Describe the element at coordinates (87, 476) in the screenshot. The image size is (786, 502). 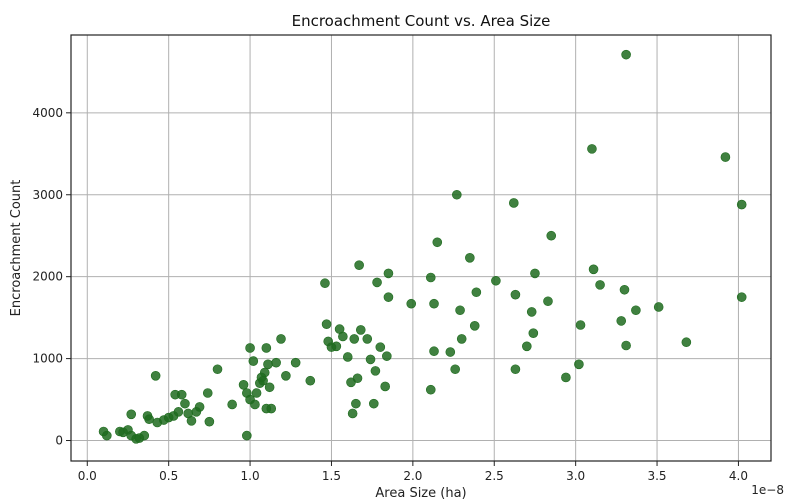
I see `x-tick-label: 0.0` at that location.